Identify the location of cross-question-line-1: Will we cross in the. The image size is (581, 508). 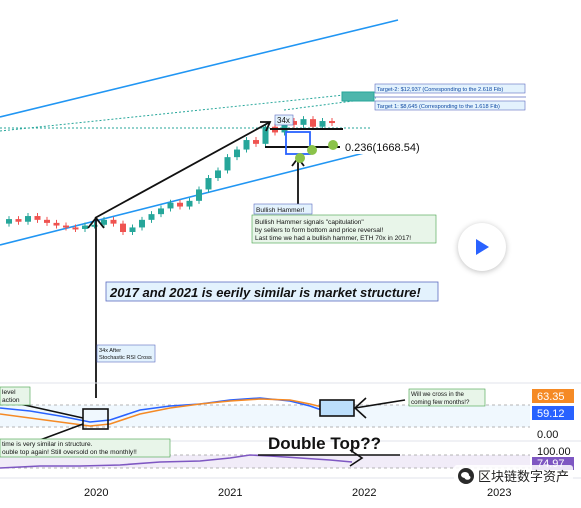
(438, 394).